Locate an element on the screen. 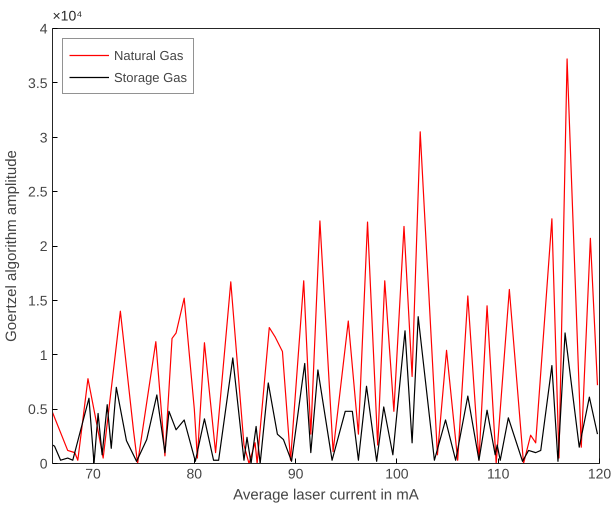 Image resolution: width=611 pixels, height=506 pixels. y-tick-label: 0 is located at coordinates (44, 464).